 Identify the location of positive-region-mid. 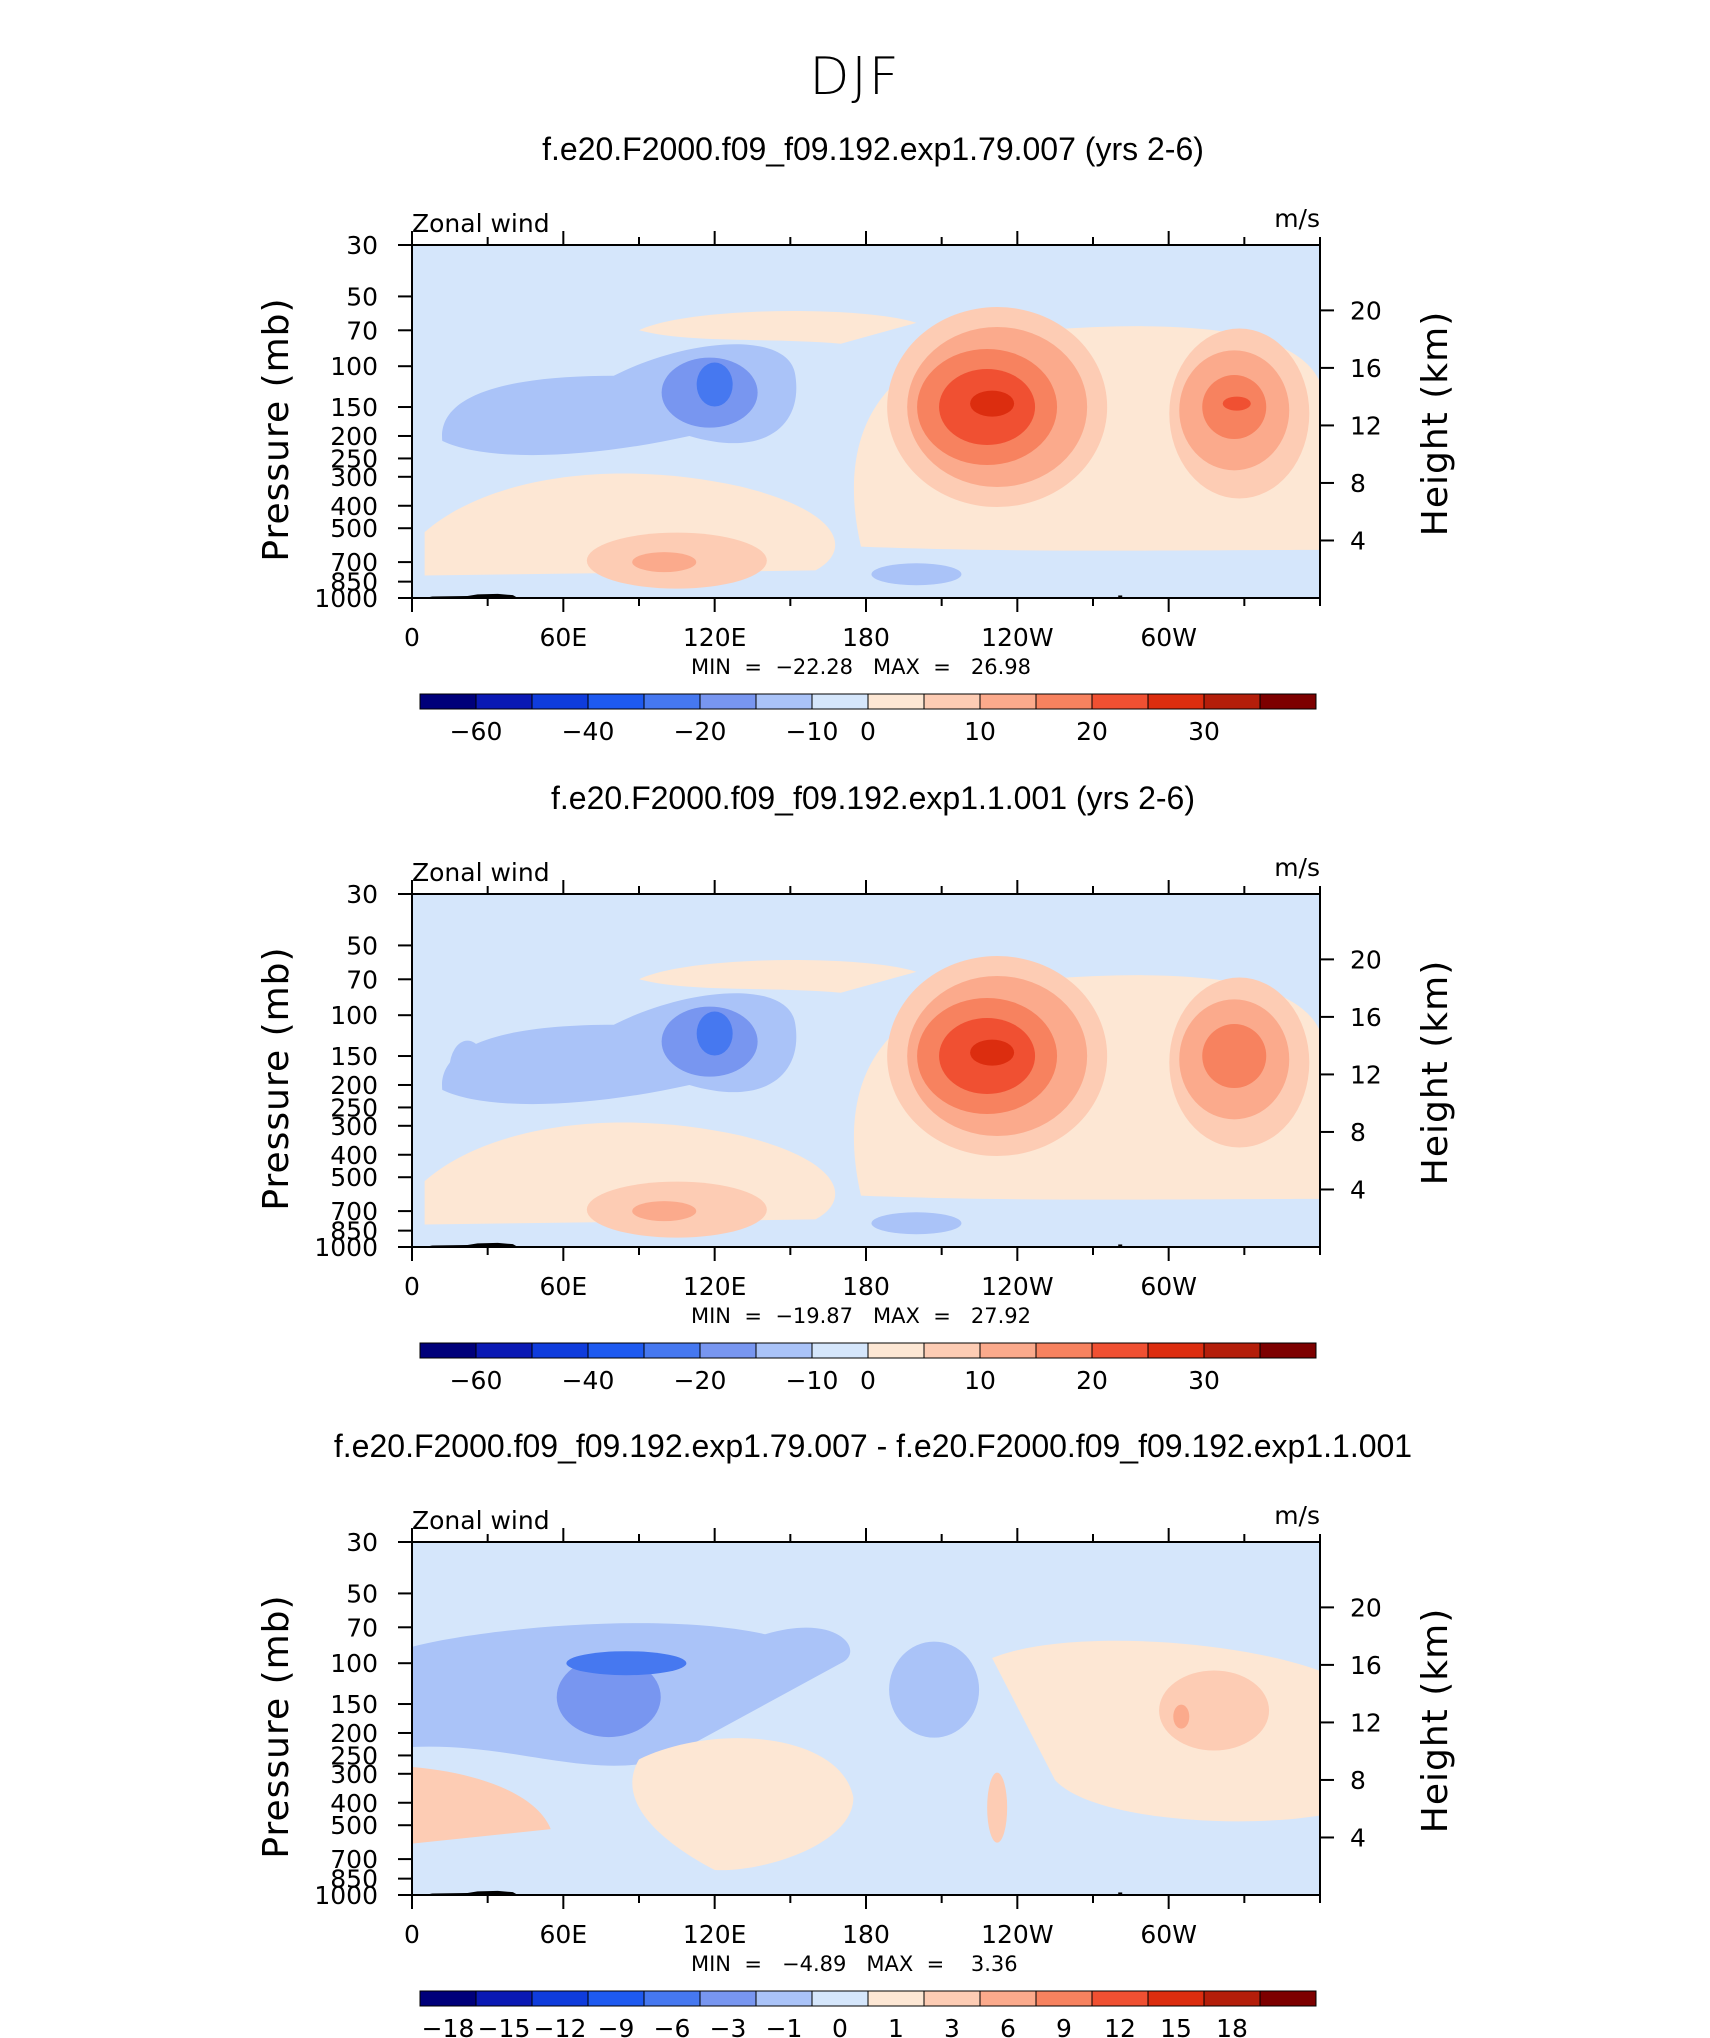
(743, 1804).